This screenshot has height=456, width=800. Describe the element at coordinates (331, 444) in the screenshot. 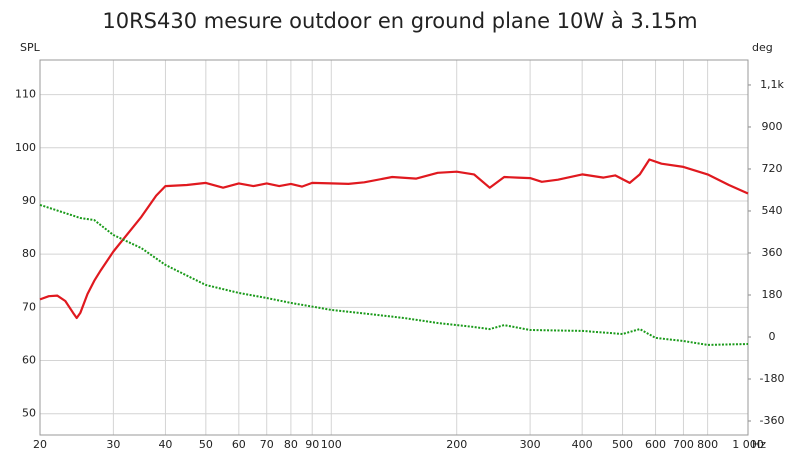

I see `x-tick-label: 100` at that location.